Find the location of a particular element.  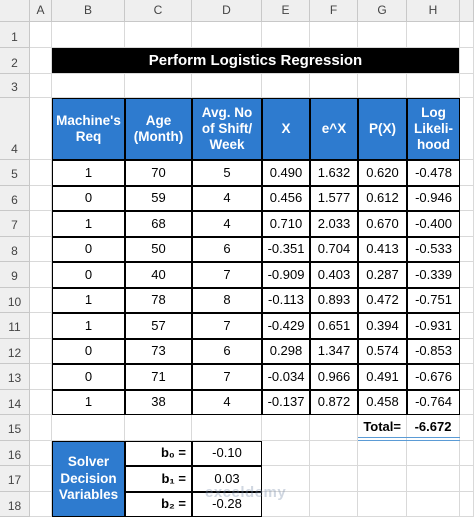

solver-label: Solver Decision Variables is located at coordinates (88, 478).